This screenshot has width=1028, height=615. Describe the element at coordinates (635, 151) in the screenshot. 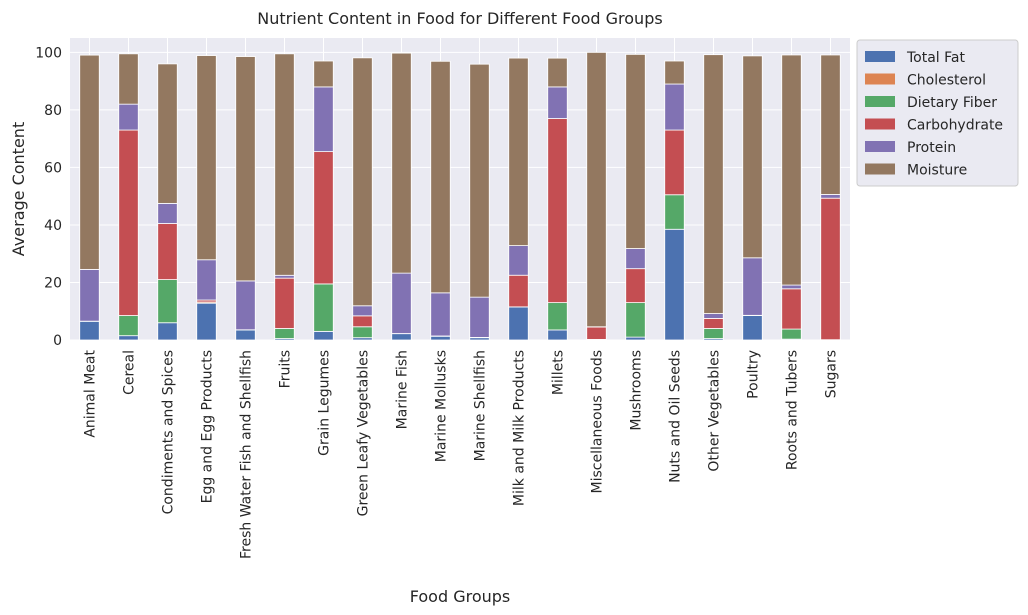

I see `bar-mushrooms-moisture` at that location.